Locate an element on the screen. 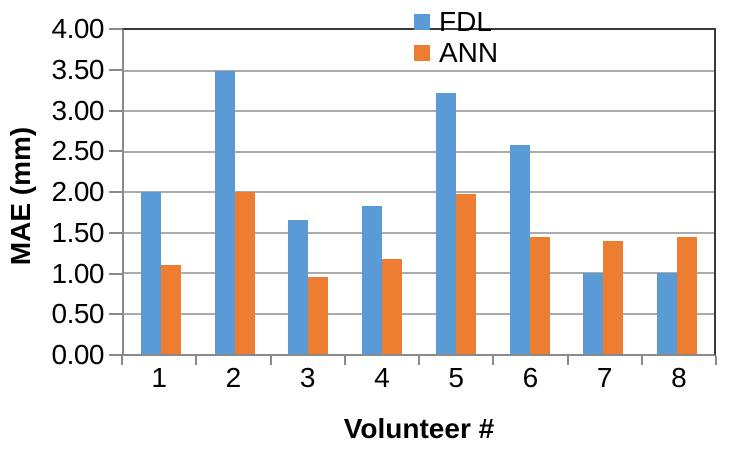 Image resolution: width=750 pixels, height=450 pixels. x-tick-label-8: 8 is located at coordinates (679, 377).